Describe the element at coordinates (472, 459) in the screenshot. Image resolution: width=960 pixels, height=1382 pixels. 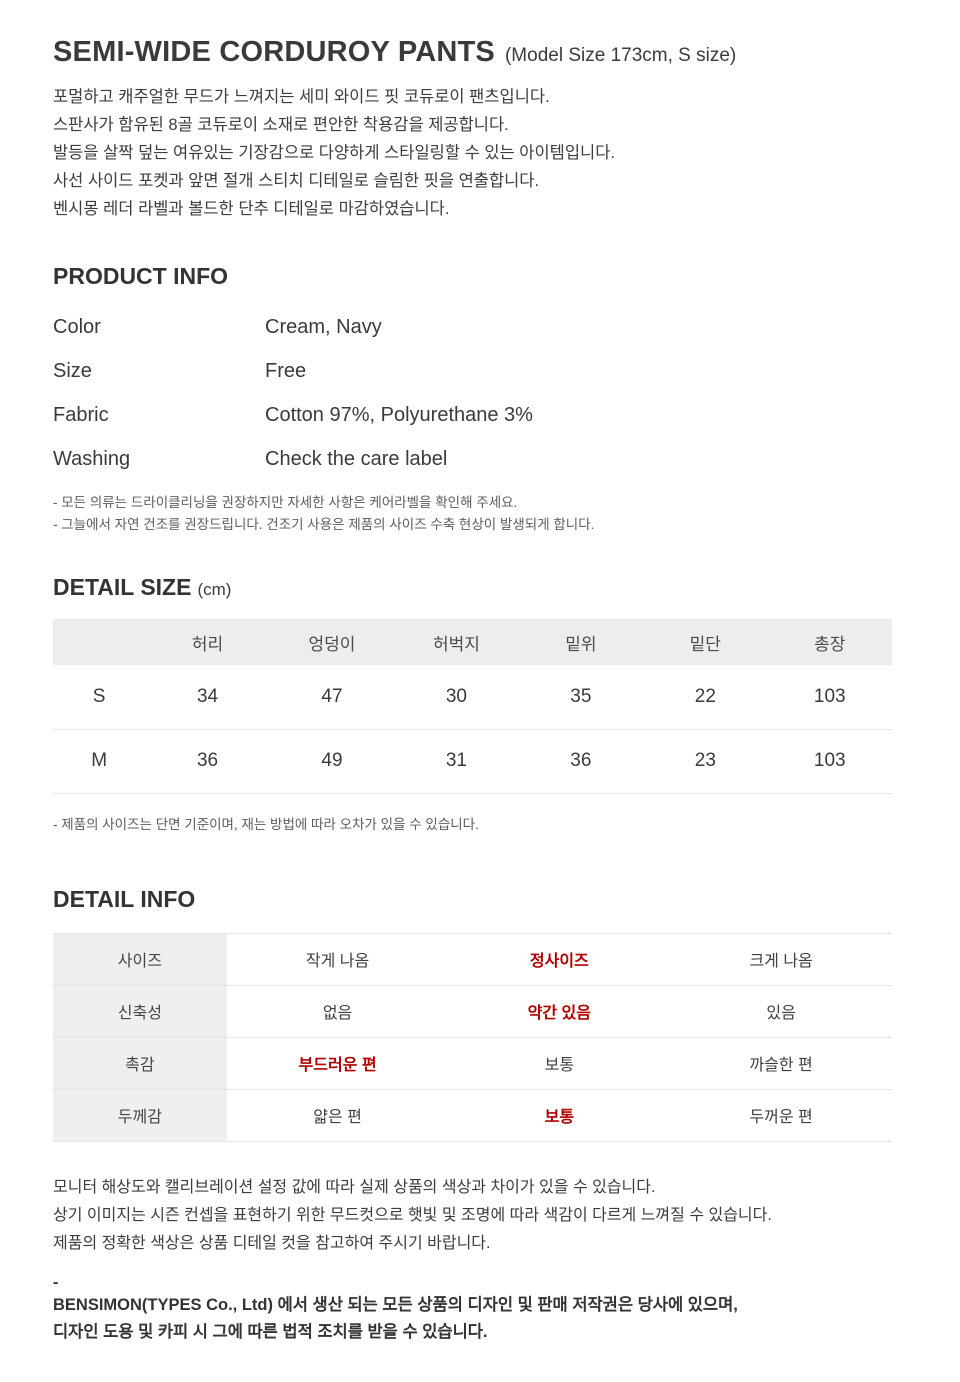
I see `product-info-row-washing: Washing Check the care label` at that location.